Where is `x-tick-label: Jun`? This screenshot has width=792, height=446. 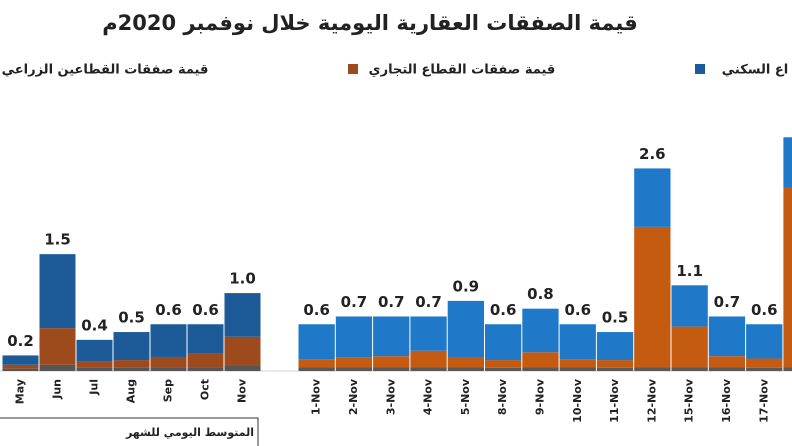
x-tick-label: Jun is located at coordinates (57, 389).